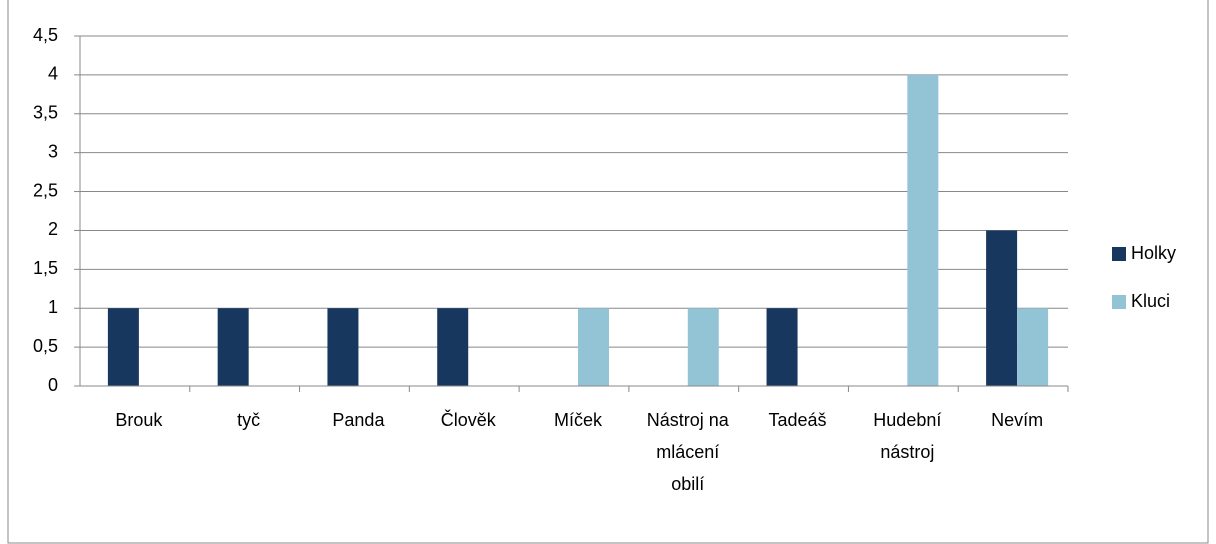  What do you see at coordinates (53, 151) in the screenshot?
I see `y-tick-label: 3` at bounding box center [53, 151].